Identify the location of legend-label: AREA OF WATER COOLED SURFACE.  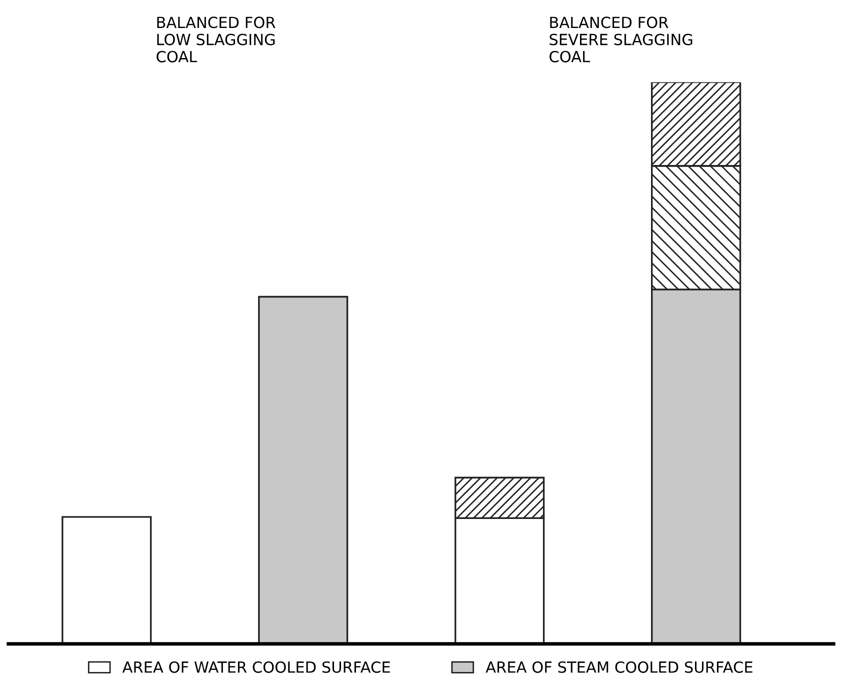
(256, 667).